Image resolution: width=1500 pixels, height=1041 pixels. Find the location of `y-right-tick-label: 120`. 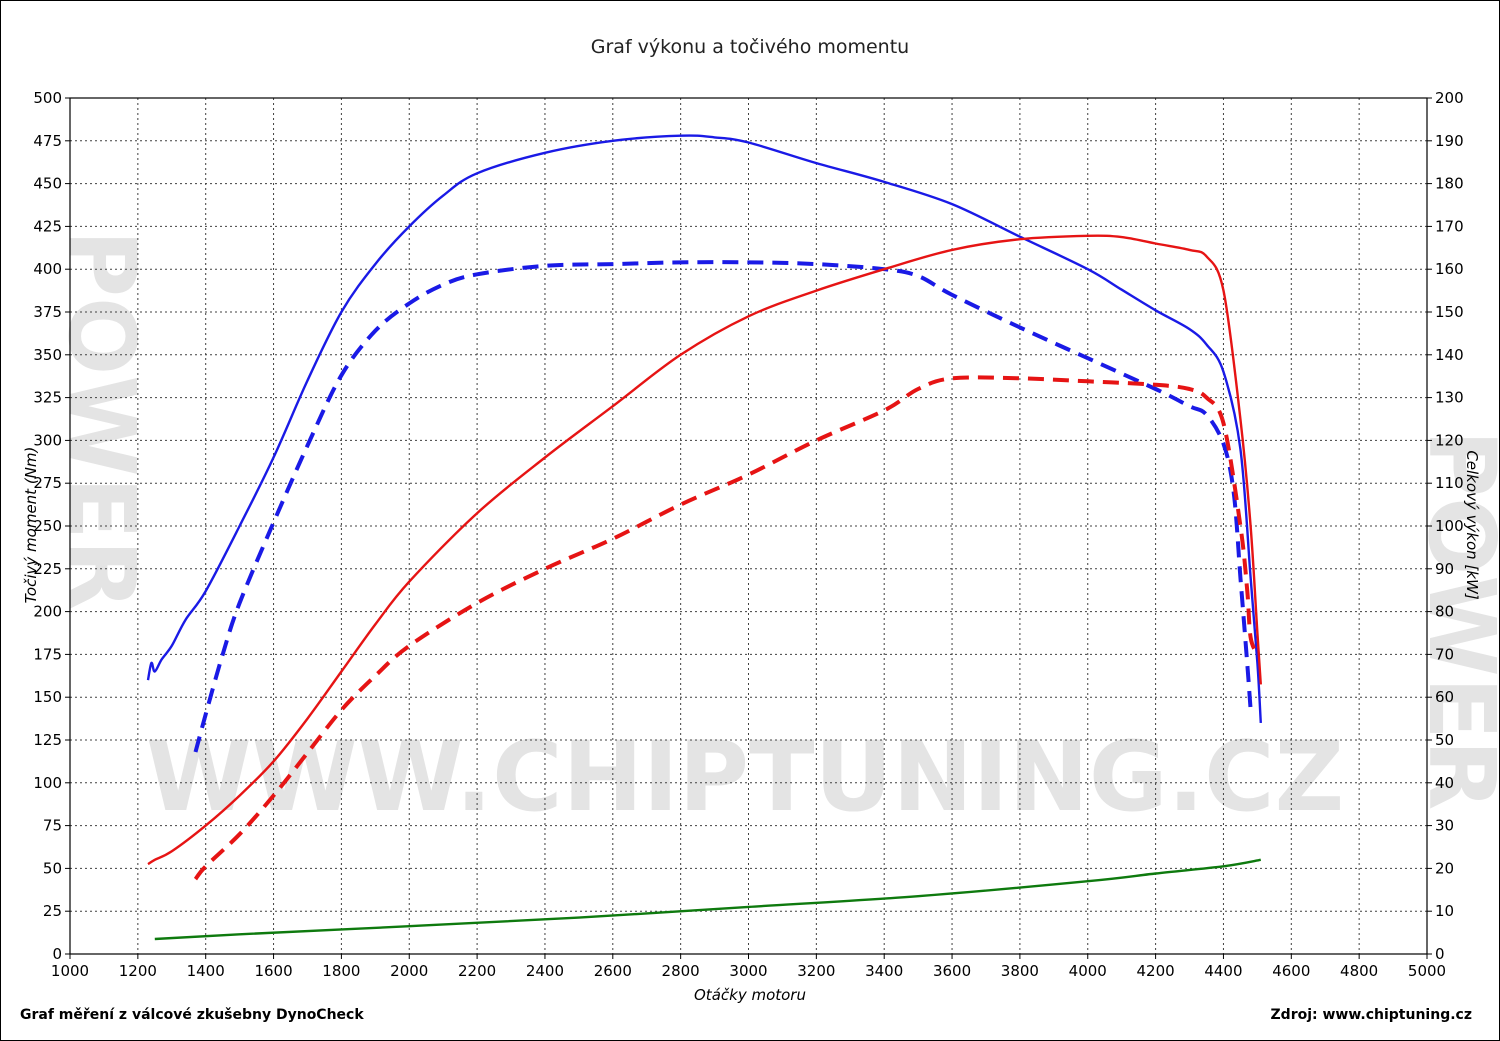

y-right-tick-label: 120 is located at coordinates (1449, 440).